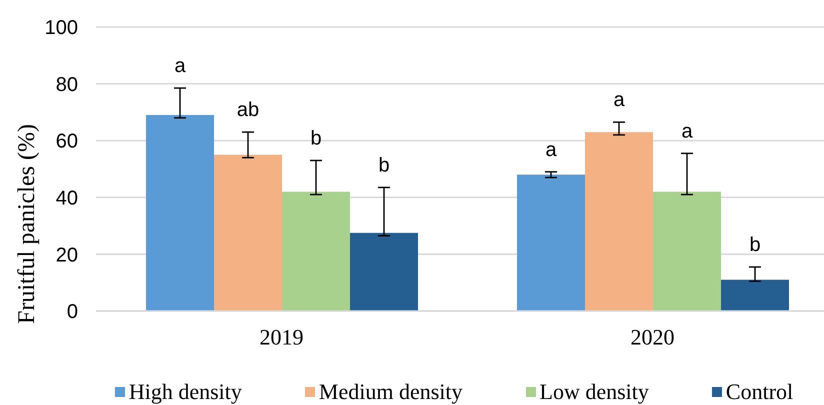  What do you see at coordinates (185, 392) in the screenshot?
I see `legend-label: High density` at bounding box center [185, 392].